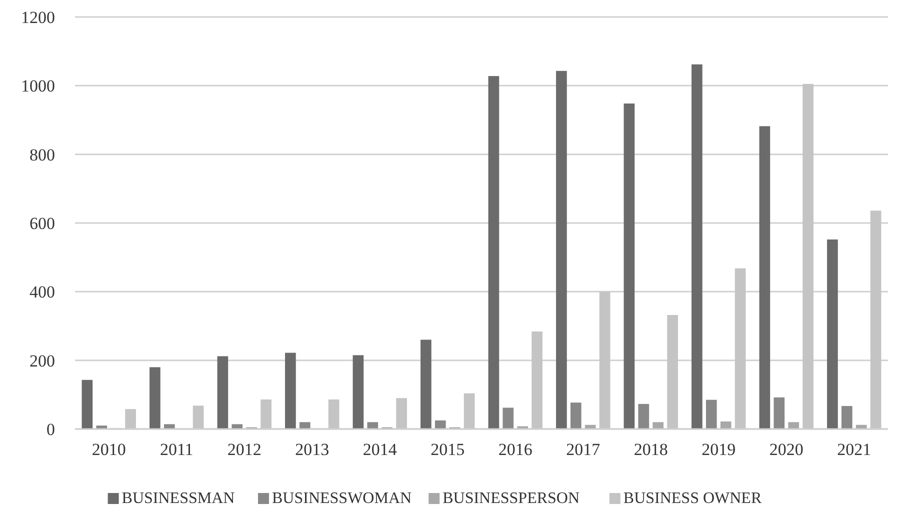 The height and width of the screenshot is (517, 898). What do you see at coordinates (109, 449) in the screenshot?
I see `x-tick-label: 2010` at bounding box center [109, 449].